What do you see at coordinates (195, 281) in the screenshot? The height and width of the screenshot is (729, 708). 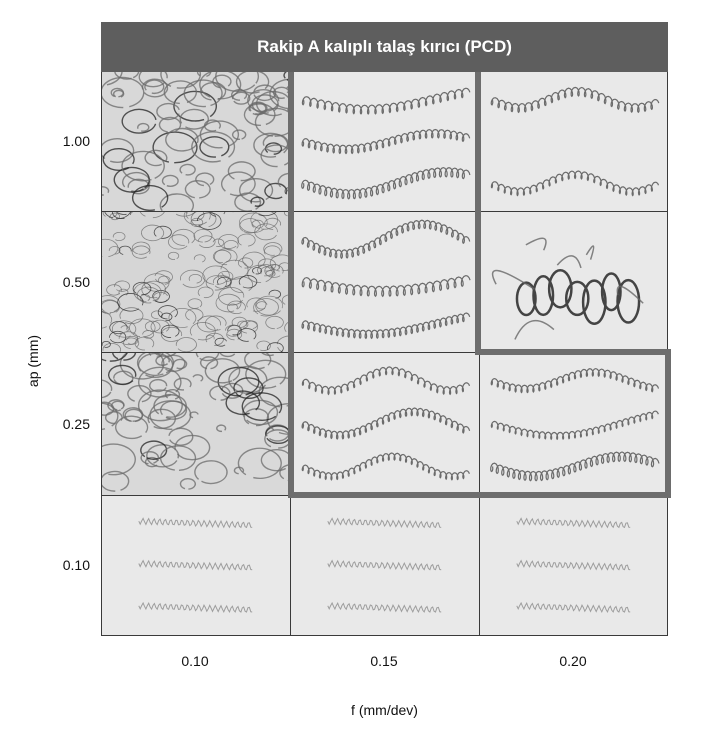 I see `chip-photo-ap050-f010` at bounding box center [195, 281].